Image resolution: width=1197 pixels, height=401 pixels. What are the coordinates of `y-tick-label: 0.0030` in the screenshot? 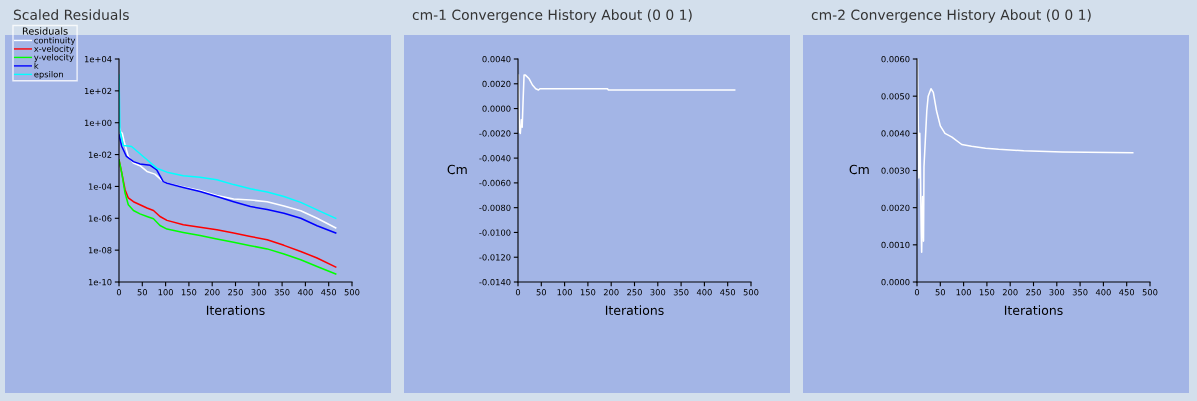 It's located at (895, 170).